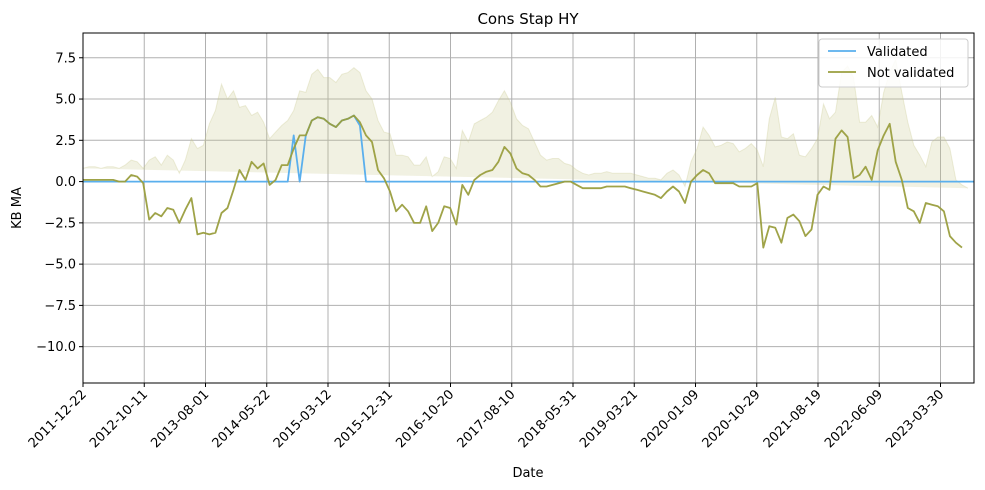 The width and height of the screenshot is (985, 490). What do you see at coordinates (897, 52) in the screenshot?
I see `legend-validated-label: Validated` at bounding box center [897, 52].